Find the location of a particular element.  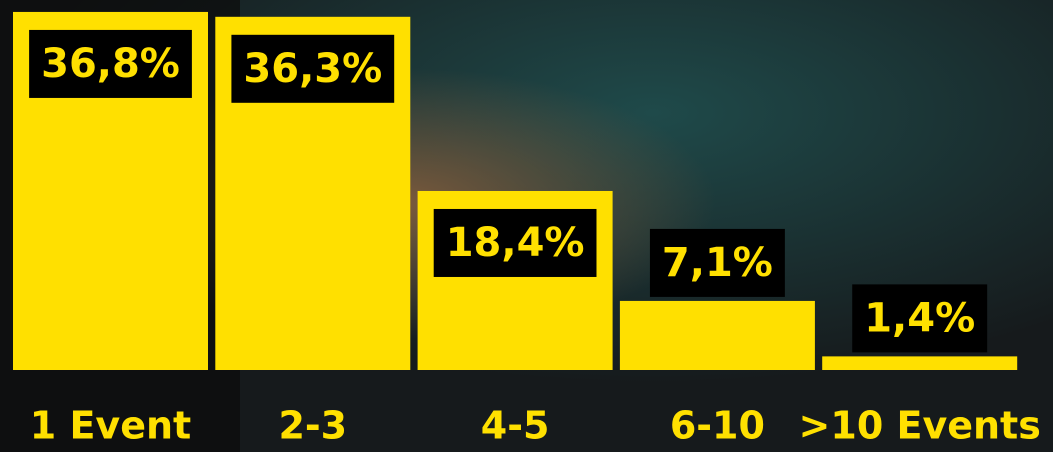

x-tick-label: 4-5 is located at coordinates (515, 426).